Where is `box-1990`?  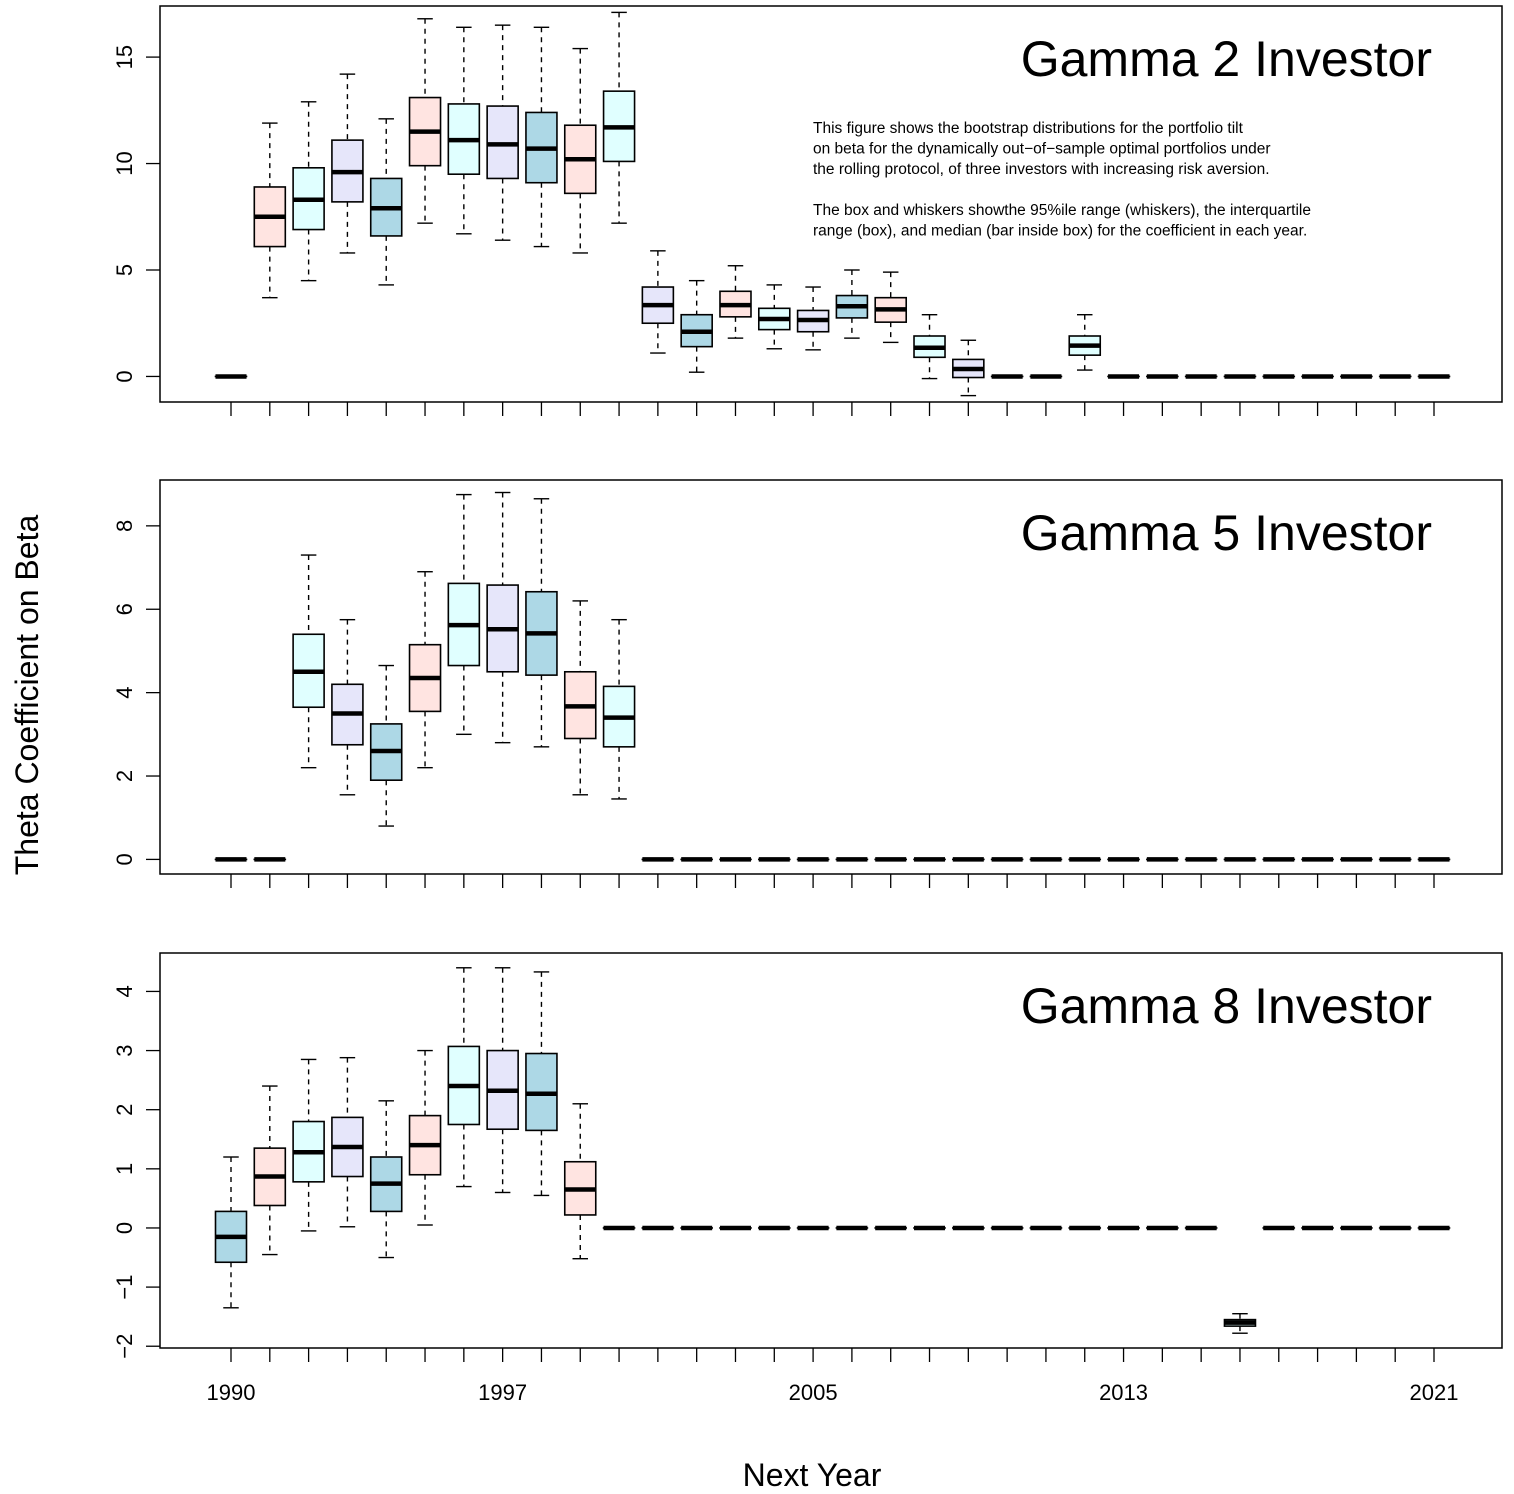
box-1990 is located at coordinates (231, 1232).